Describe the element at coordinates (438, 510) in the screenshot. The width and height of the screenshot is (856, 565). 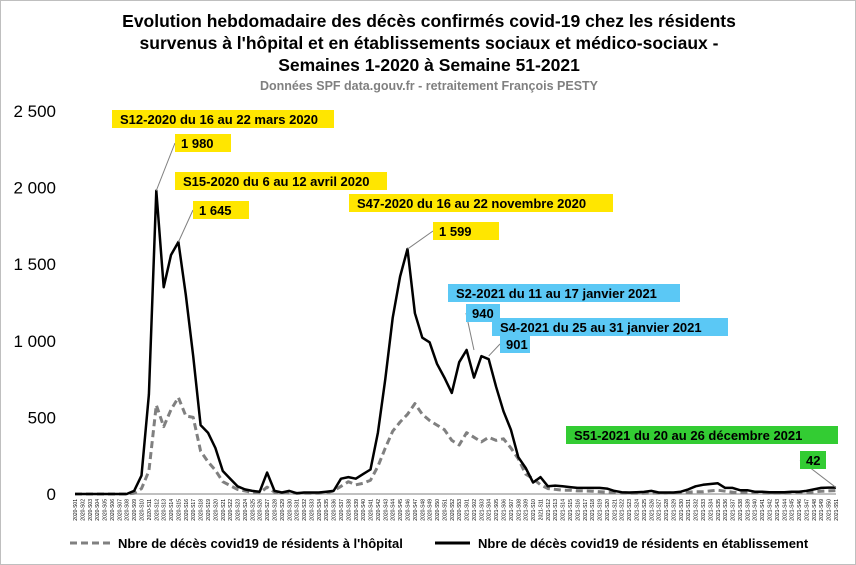
I see `x-tick-label: 2020-S50` at that location.